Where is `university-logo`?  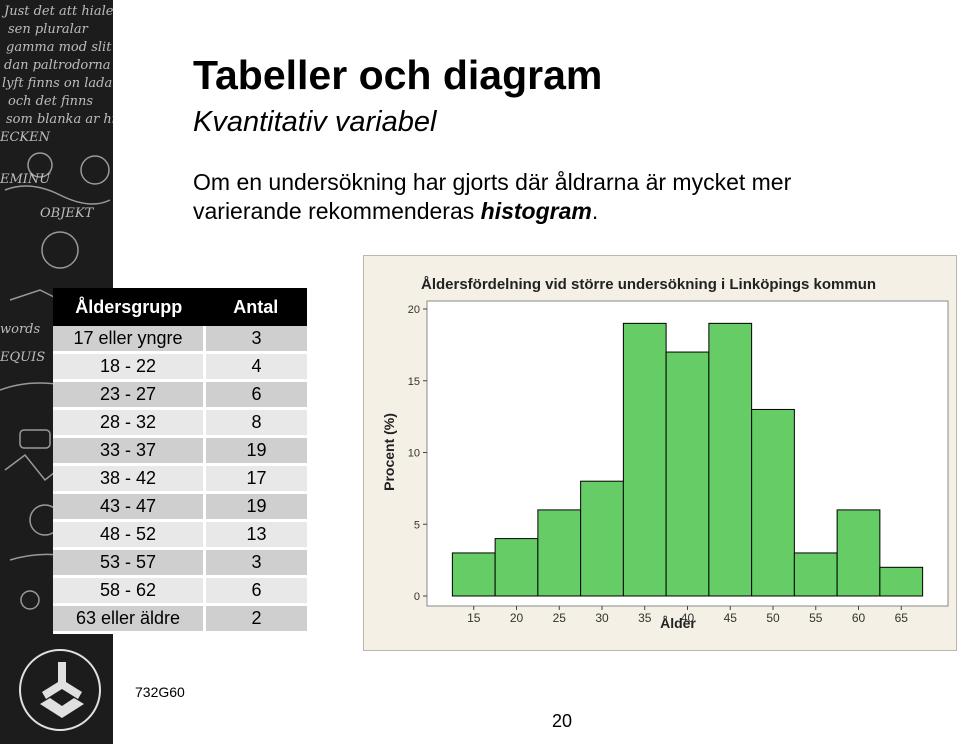 university-logo is located at coordinates (60, 690).